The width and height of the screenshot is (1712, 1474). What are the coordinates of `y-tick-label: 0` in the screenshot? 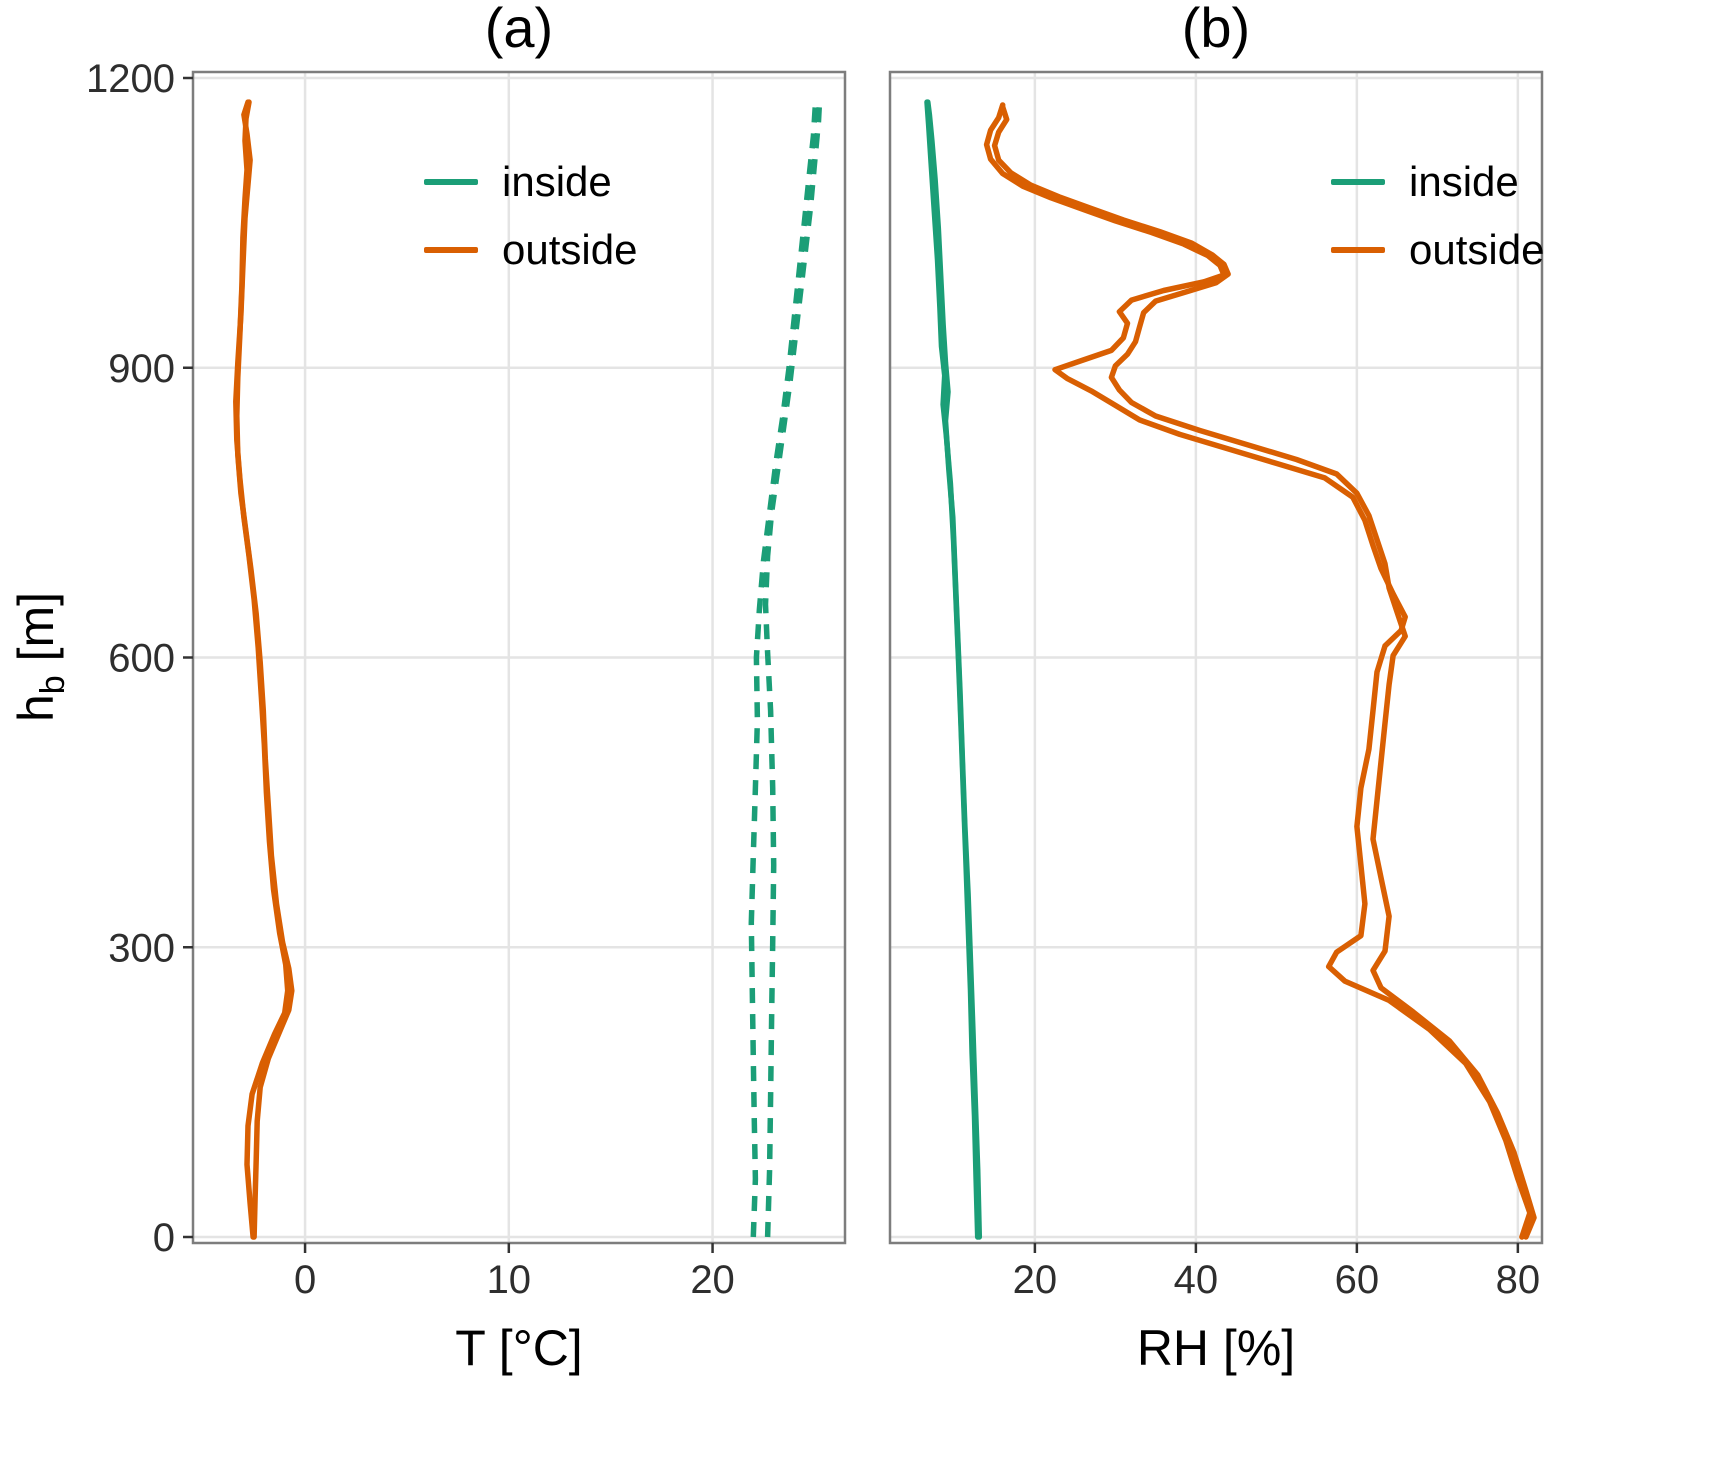 It's located at (164, 1238).